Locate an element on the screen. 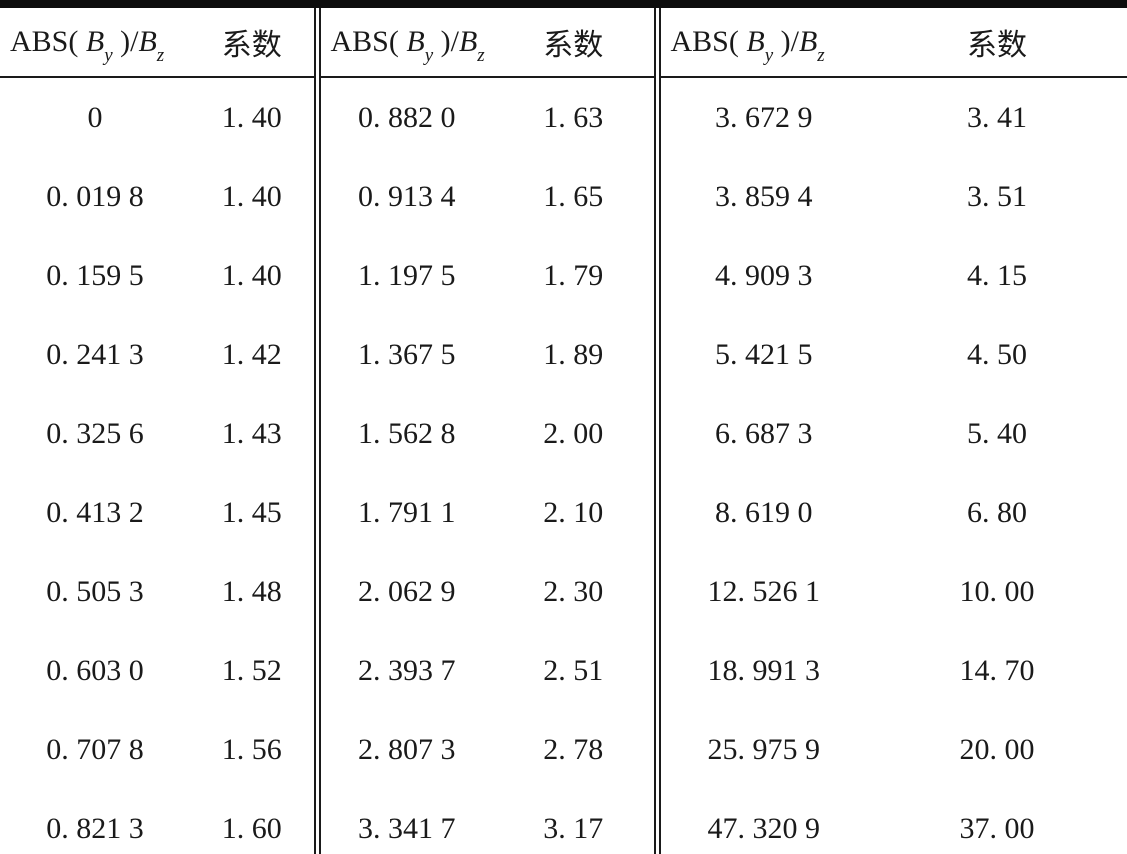 This screenshot has width=1127, height=854. ratio-header-group3: ABS( By )/Bz is located at coordinates (760, 41).